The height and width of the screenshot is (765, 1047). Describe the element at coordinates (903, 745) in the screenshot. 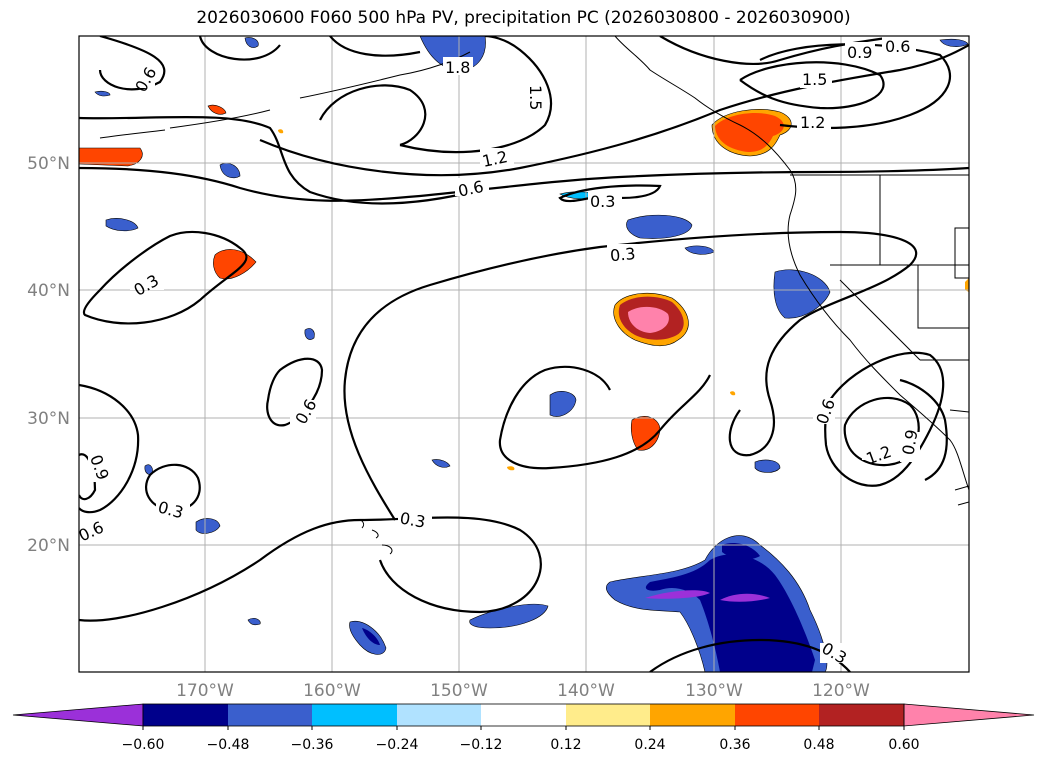

I see `colorbar-tick-label: 0.60` at that location.